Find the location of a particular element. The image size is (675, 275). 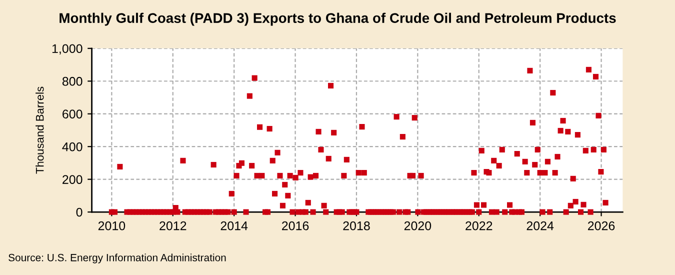

x-tick-label: 2024 is located at coordinates (540, 225).